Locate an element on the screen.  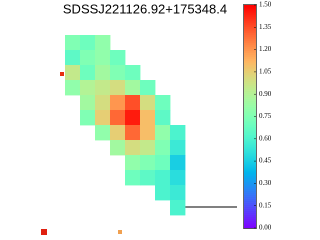
colorbar-tick-label: 0.60 is located at coordinates (265, 138).